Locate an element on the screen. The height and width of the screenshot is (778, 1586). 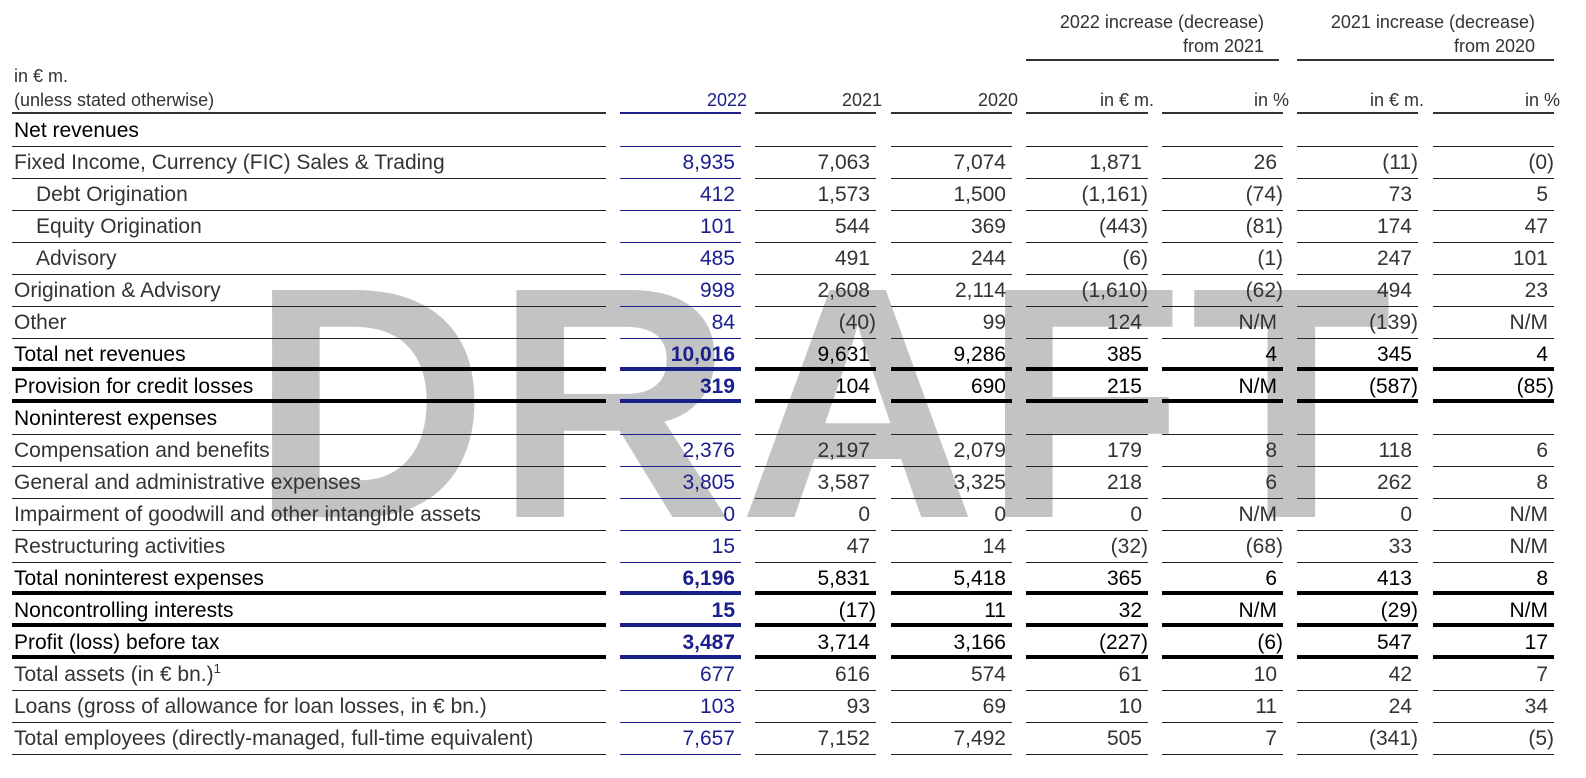
group1-header-line2: from 2021 is located at coordinates (1223, 46).